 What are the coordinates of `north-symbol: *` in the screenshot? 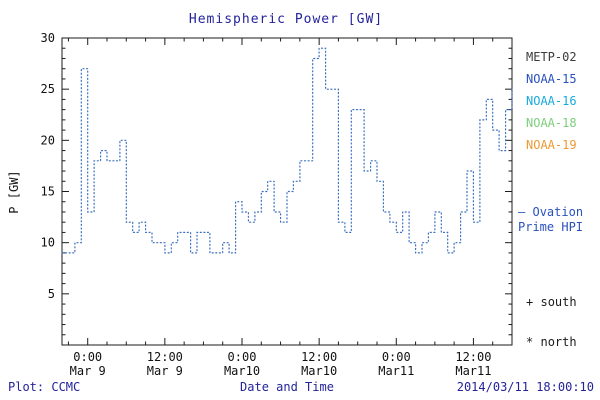 It's located at (530, 342).